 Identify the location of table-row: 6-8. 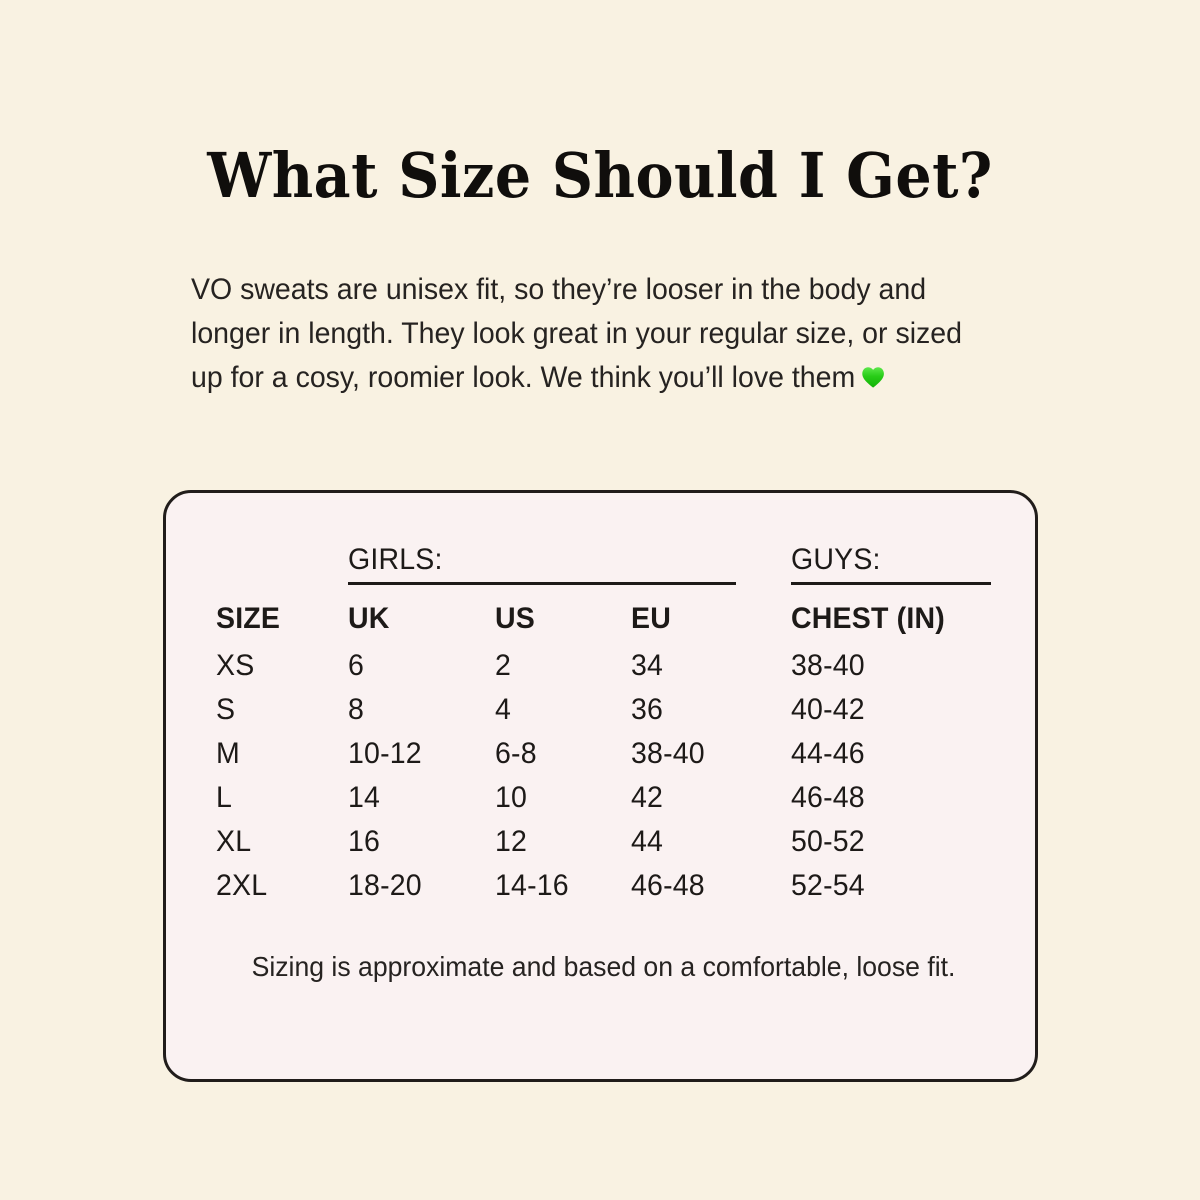
(516, 753).